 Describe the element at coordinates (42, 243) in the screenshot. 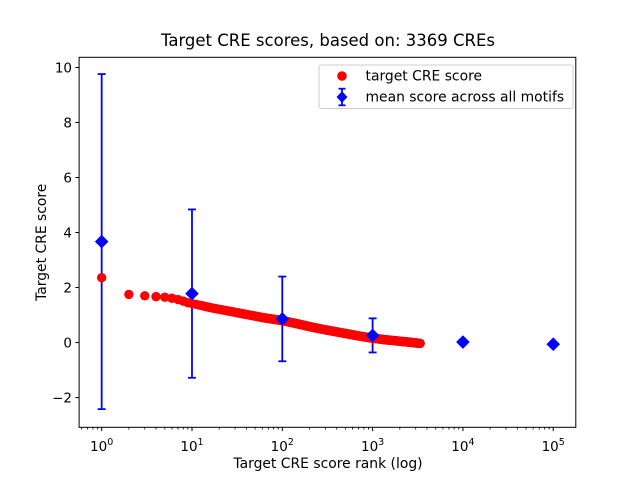

I see `y-axis-label: Target CRE score` at that location.